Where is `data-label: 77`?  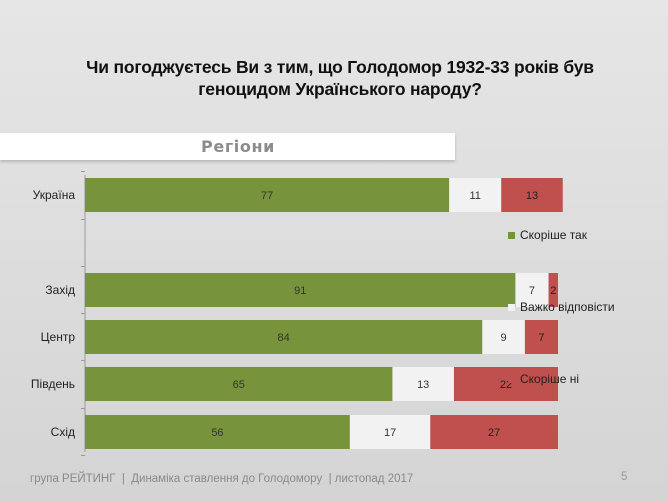 data-label: 77 is located at coordinates (267, 196).